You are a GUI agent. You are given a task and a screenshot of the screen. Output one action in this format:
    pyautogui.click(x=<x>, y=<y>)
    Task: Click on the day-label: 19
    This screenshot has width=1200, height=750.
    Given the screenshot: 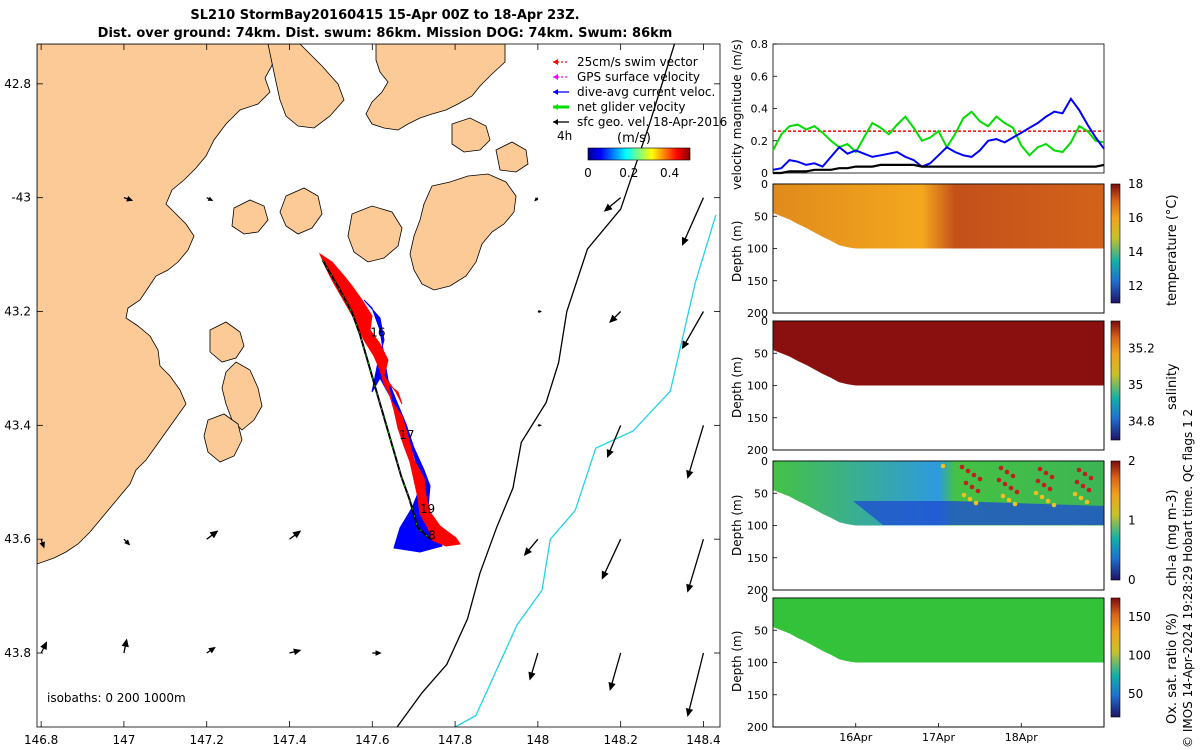 What is the action you would take?
    pyautogui.click(x=427, y=509)
    